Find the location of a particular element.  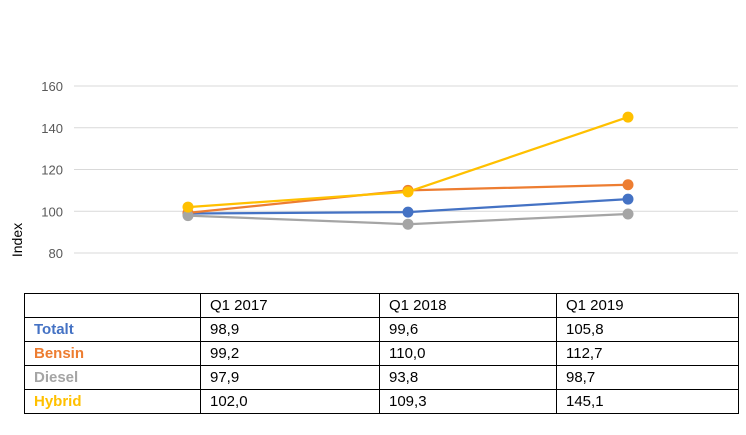

table-header-cell: Q1 2018 is located at coordinates (468, 305).